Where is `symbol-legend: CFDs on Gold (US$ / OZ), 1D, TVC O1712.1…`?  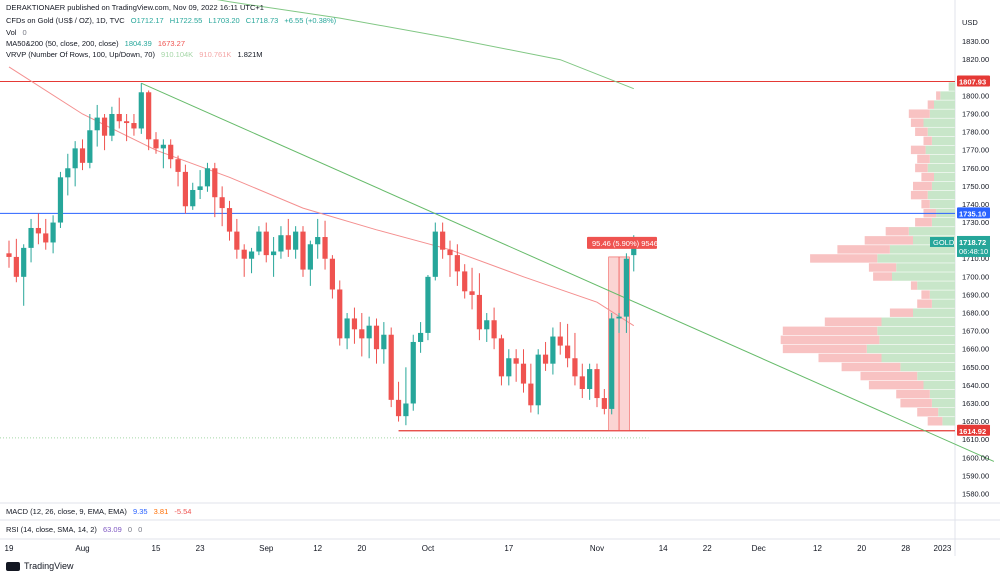
symbol-legend: CFDs on Gold (US$ / OZ), 1D, TVC O1712.1… is located at coordinates (173, 20).